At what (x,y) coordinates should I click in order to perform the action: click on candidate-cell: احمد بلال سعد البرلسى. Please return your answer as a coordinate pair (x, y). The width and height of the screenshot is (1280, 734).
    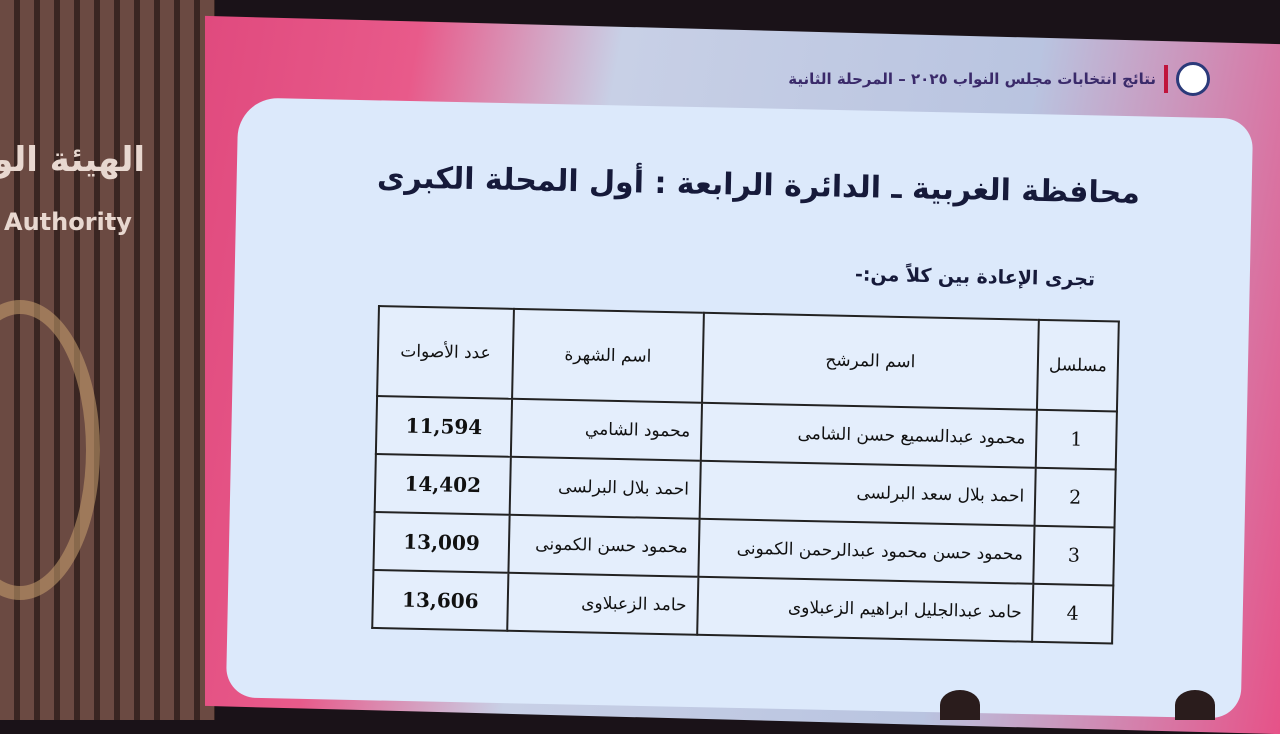
    Looking at the image, I should click on (867, 493).